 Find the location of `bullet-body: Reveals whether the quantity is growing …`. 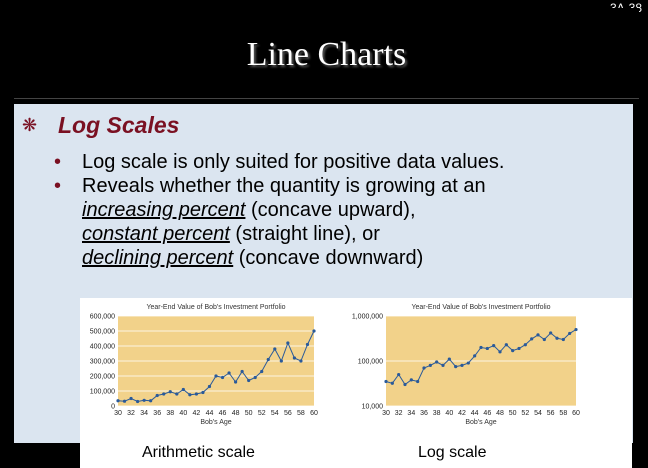

bullet-body: Reveals whether the quantity is growing … is located at coordinates (284, 222).